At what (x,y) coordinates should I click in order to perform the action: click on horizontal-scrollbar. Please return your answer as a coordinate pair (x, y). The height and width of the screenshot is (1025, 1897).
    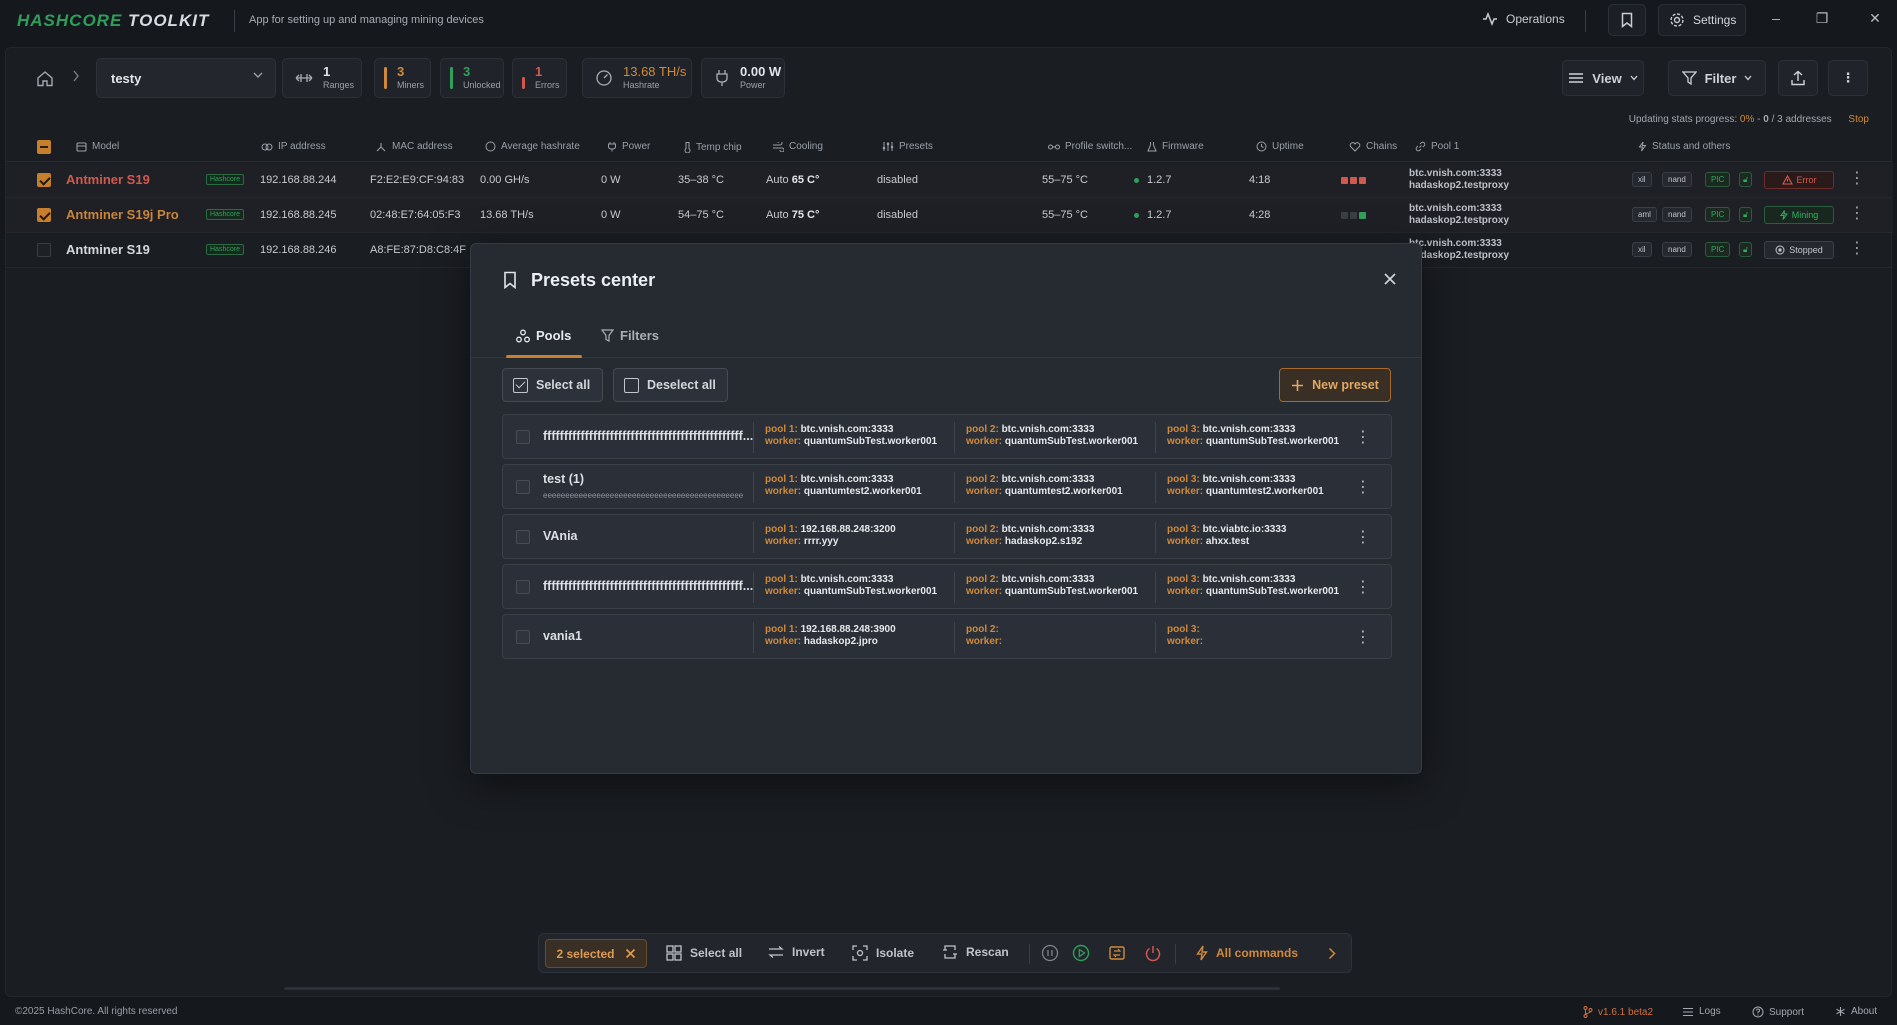
    Looking at the image, I should click on (782, 988).